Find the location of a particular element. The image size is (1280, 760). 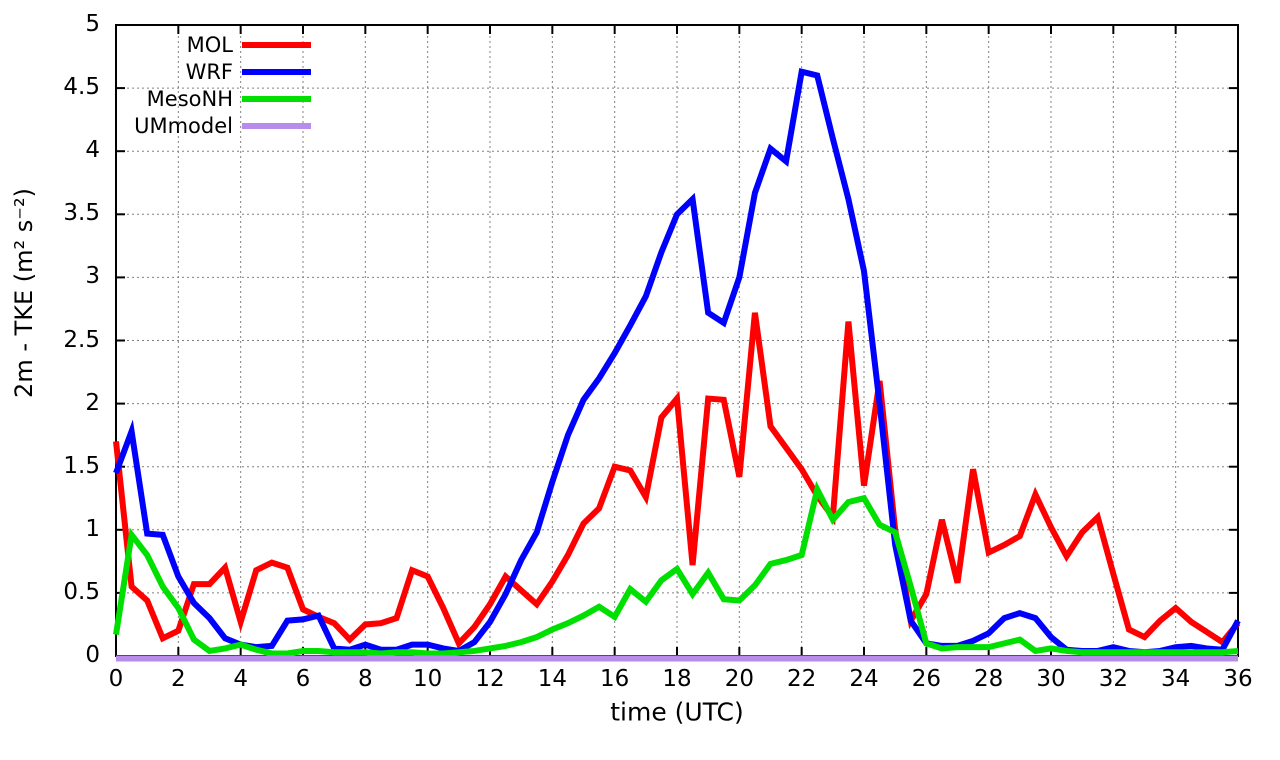

legend: MOL WRF MesoNH UMmodel is located at coordinates (205, 85).